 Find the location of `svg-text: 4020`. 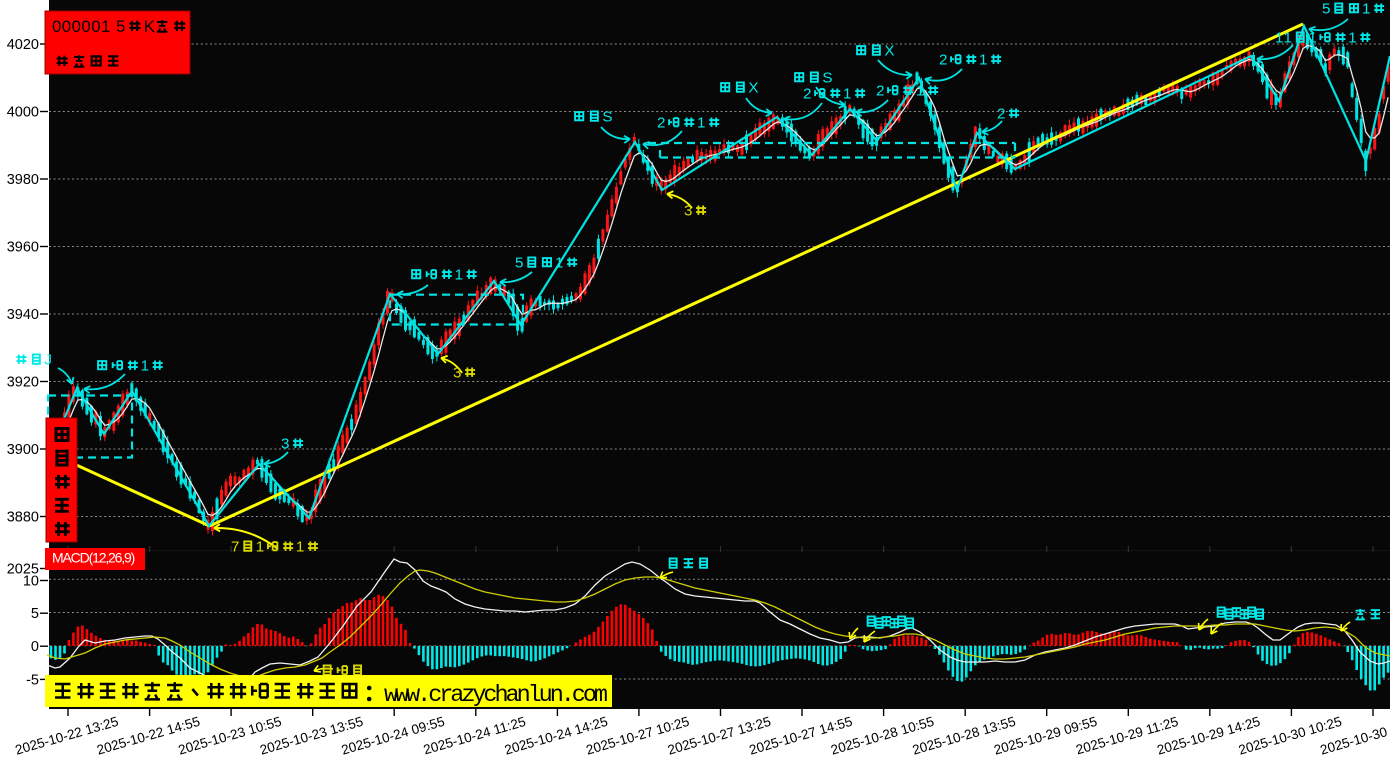

svg-text: 4020 is located at coordinates (23, 45).